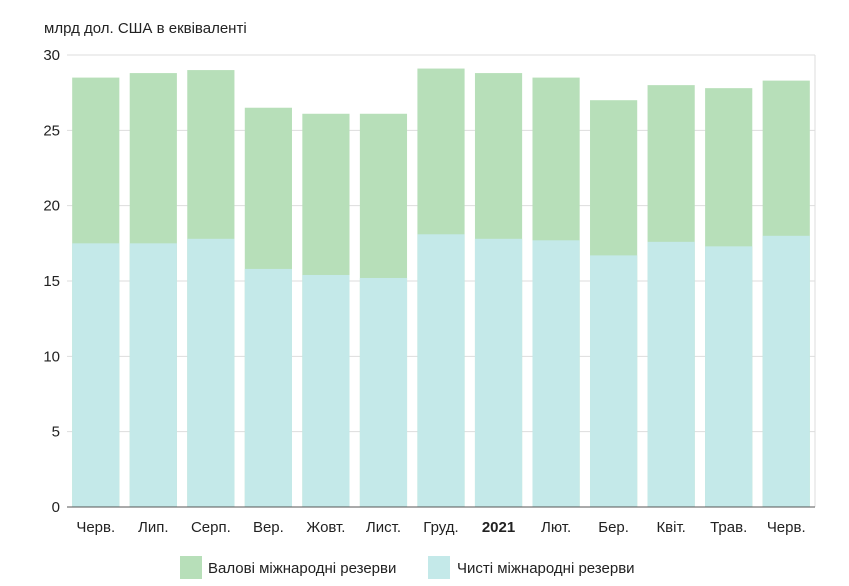  I want to click on legend-label: Чисті міжнародні резерви, so click(546, 568).